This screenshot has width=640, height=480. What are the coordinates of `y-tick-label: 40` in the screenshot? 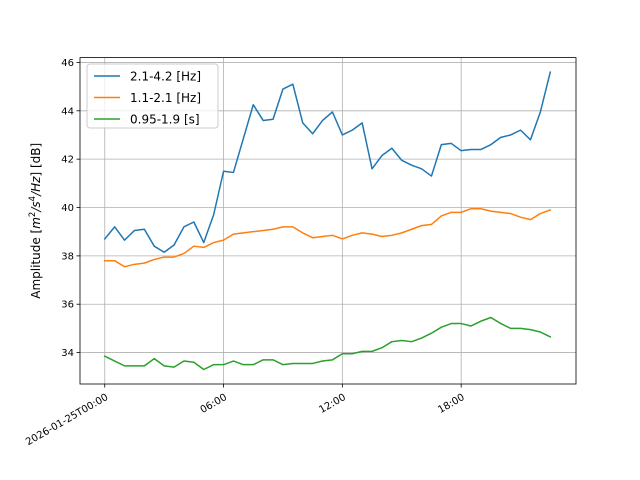 It's located at (67, 208).